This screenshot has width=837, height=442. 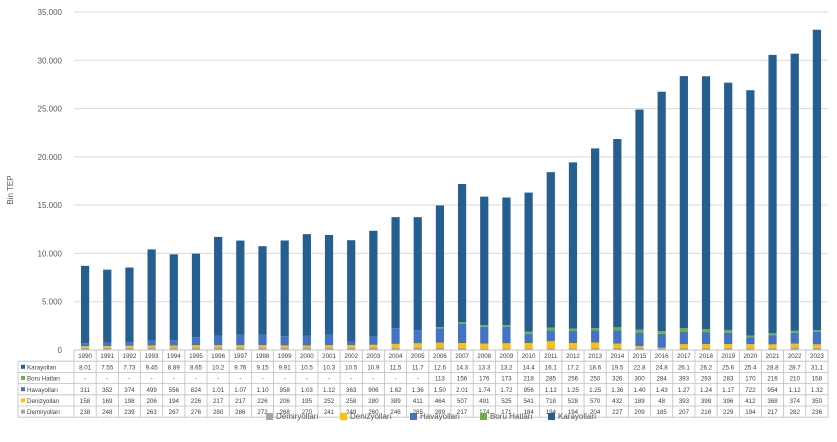 I want to click on x-tick-label: 1997, so click(x=240, y=356).